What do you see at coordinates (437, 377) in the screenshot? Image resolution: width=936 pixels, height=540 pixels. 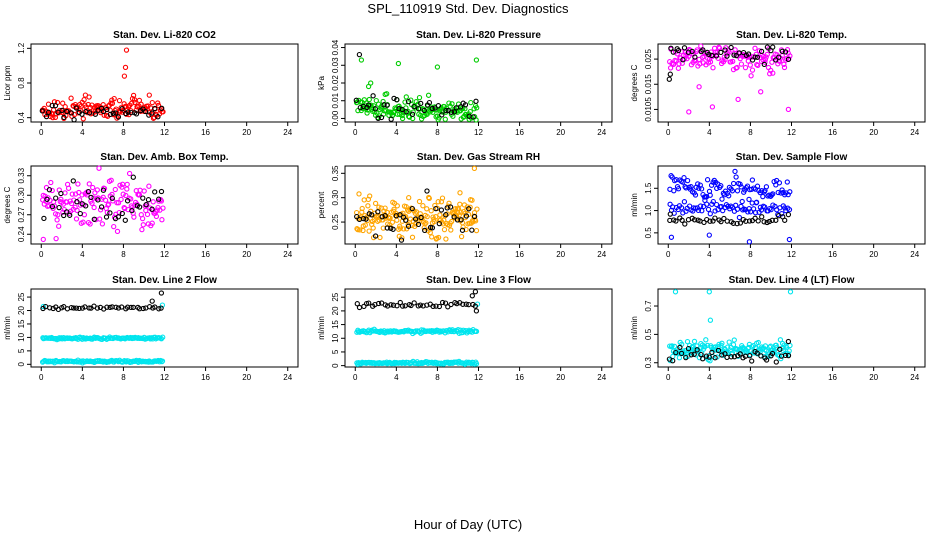 I see `x-tick-label: 8` at bounding box center [437, 377].